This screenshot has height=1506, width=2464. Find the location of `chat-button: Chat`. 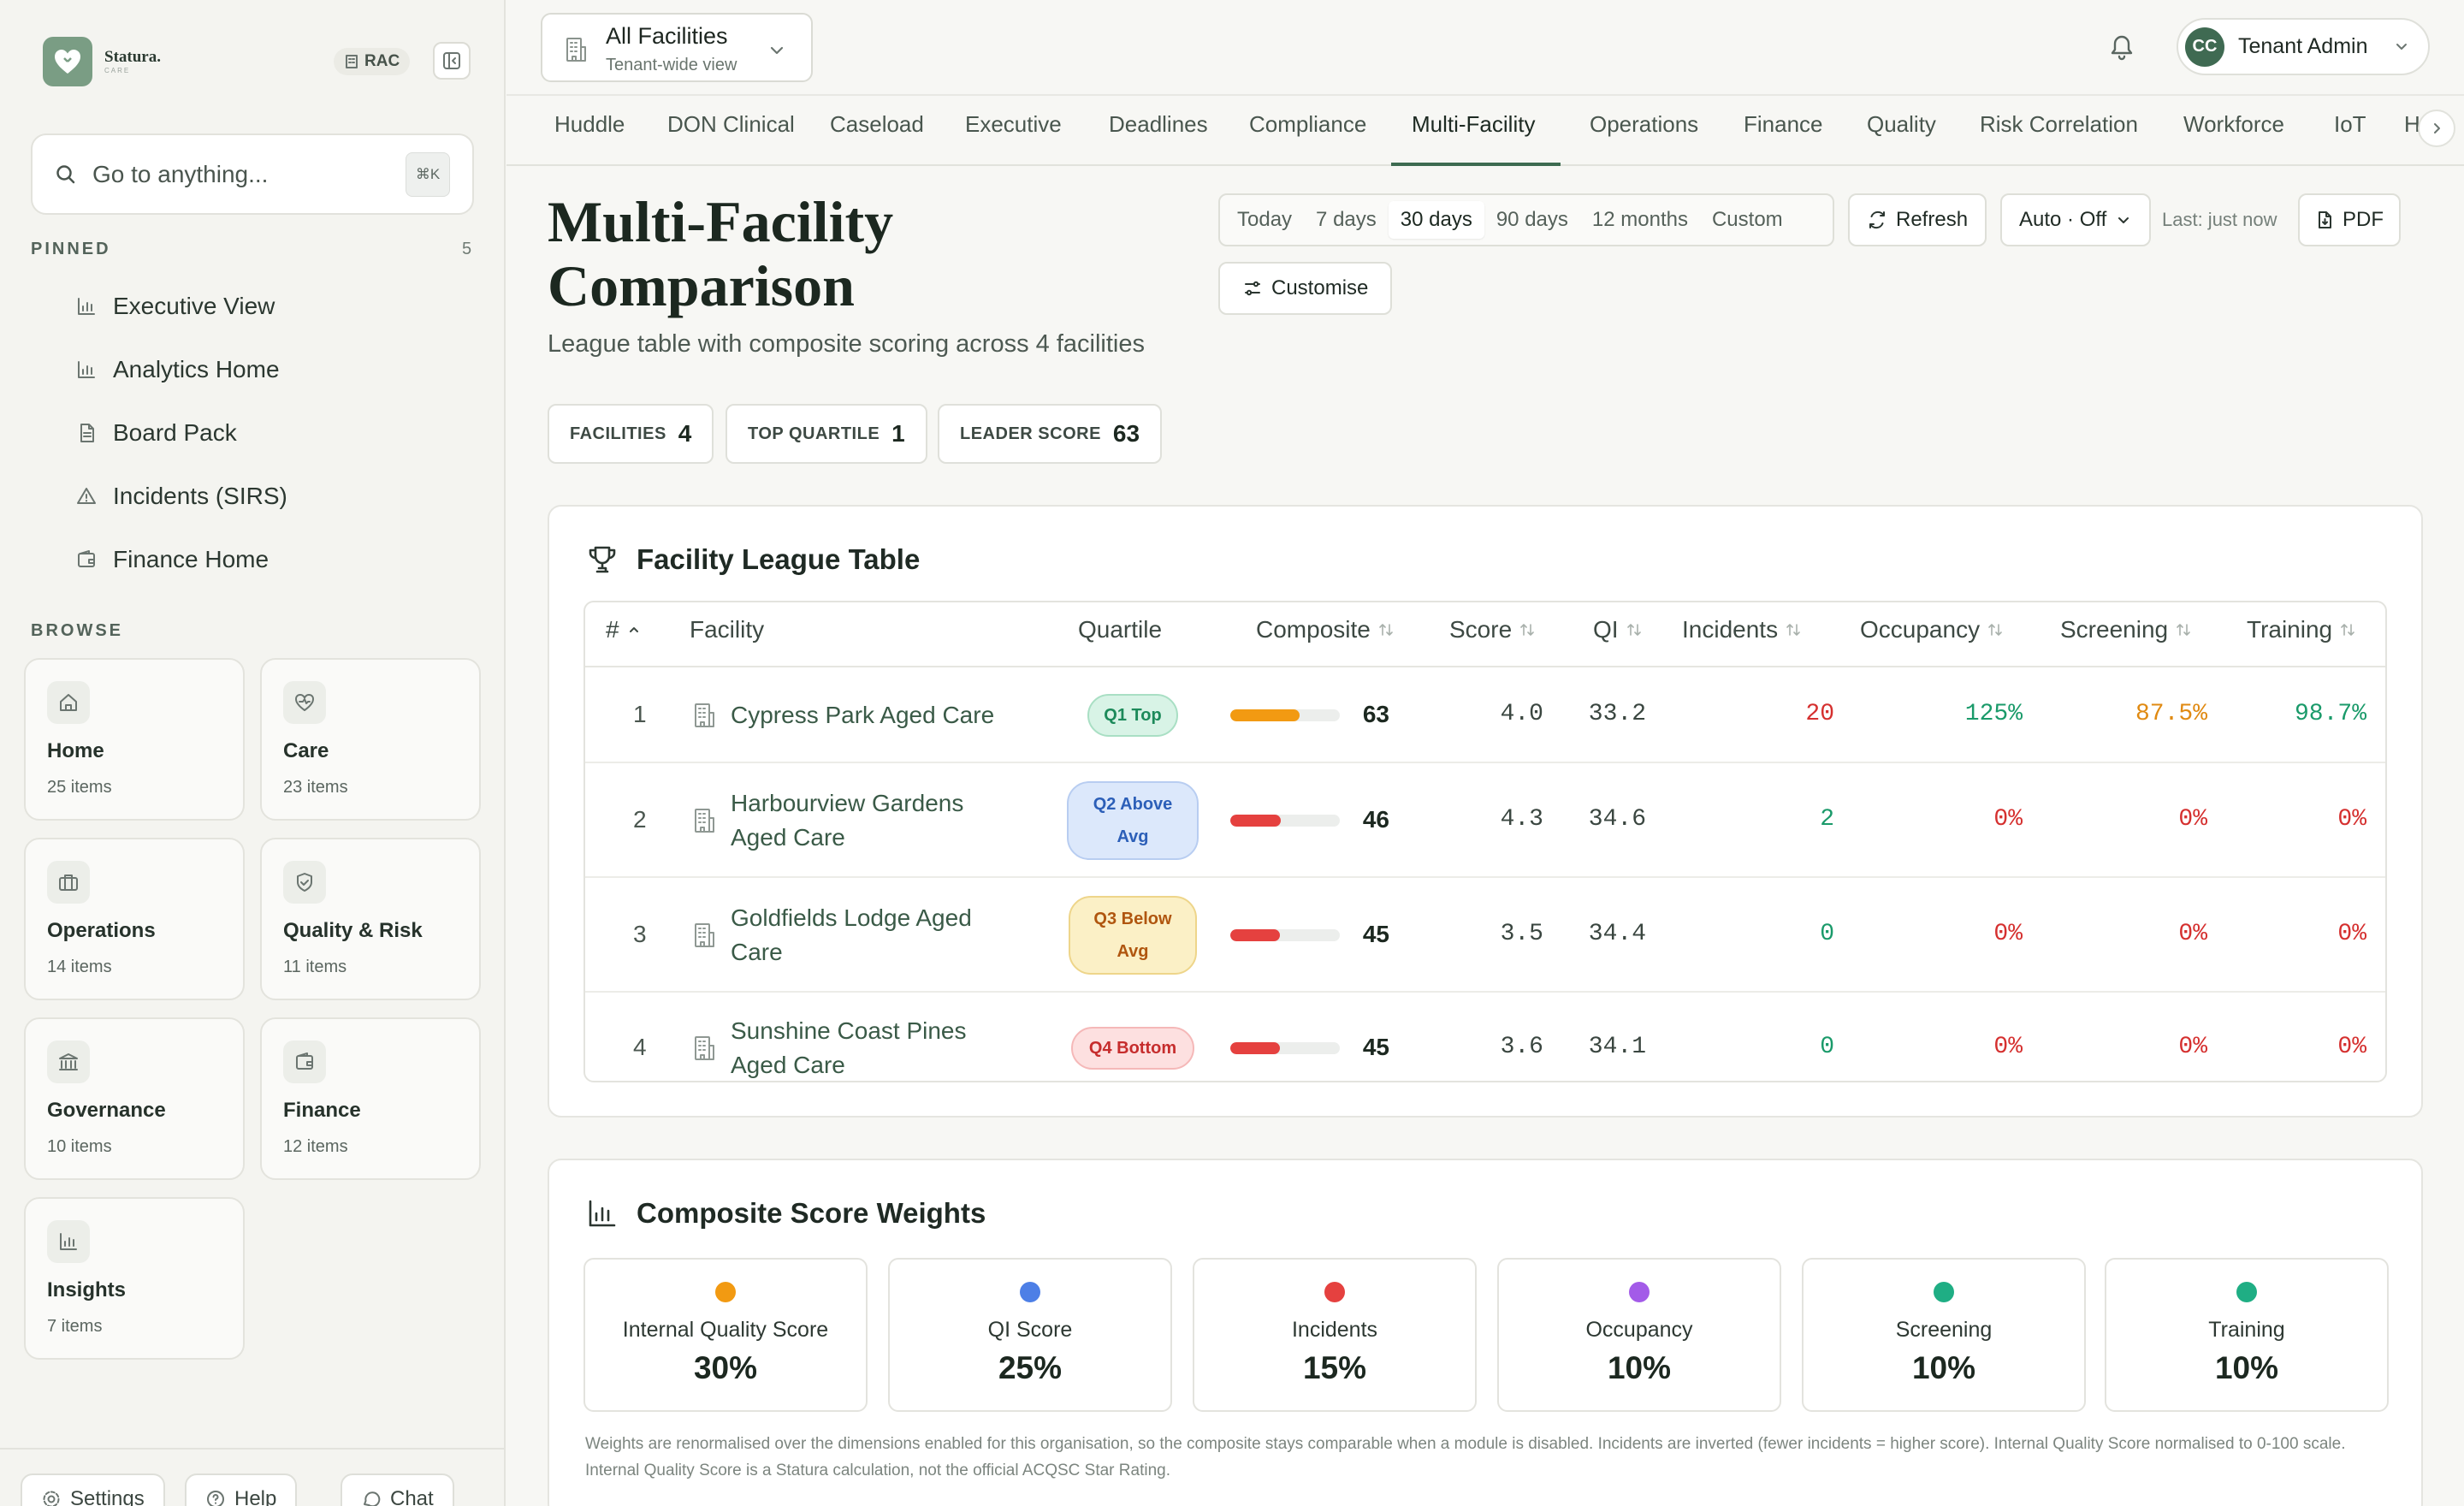

chat-button: Chat is located at coordinates (397, 1490).